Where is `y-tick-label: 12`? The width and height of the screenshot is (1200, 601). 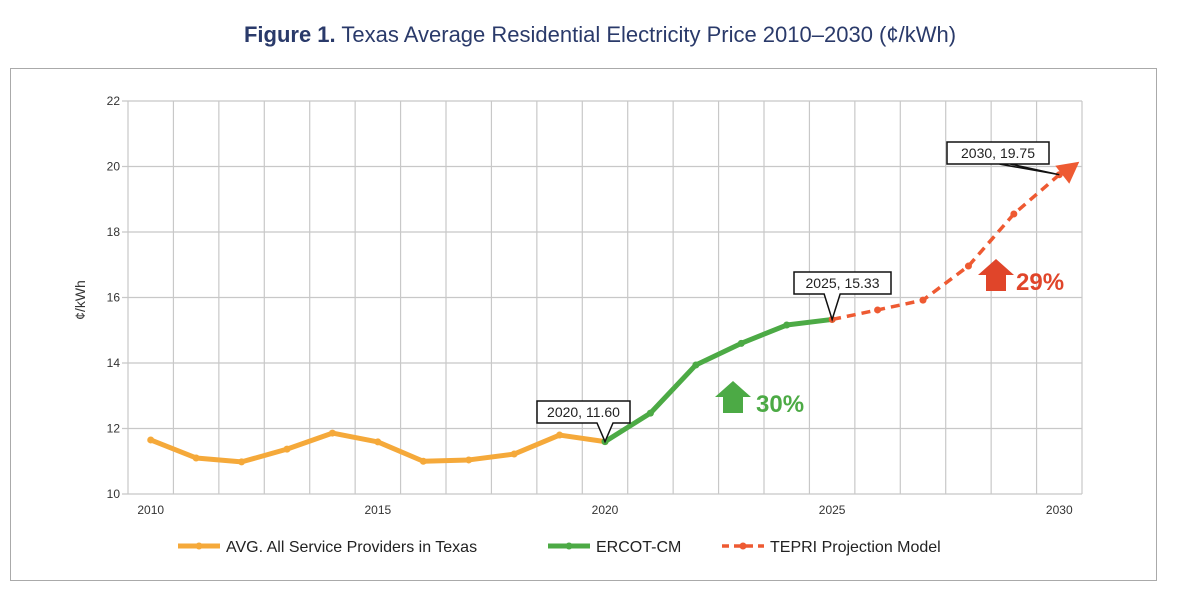
y-tick-label: 12 is located at coordinates (114, 429).